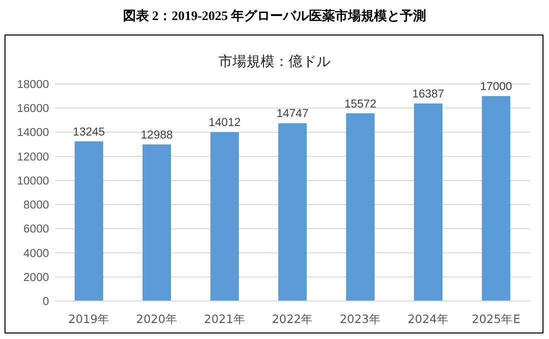  I want to click on y-tick-label: 0, so click(45, 302).